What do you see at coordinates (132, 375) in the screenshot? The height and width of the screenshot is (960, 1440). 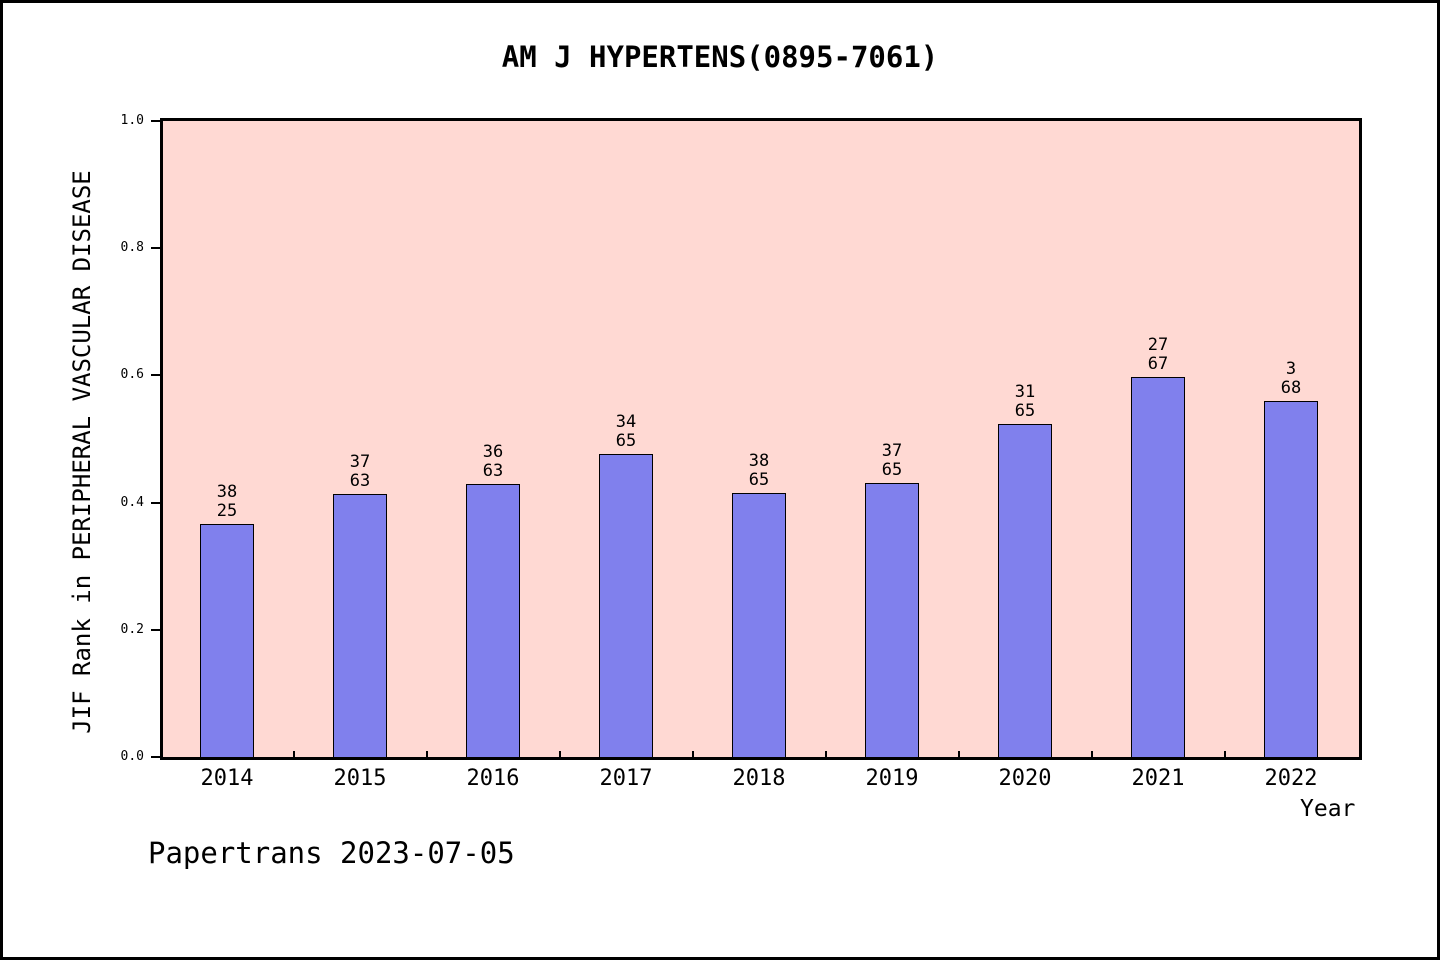 I see `y-tick-label: 0.6` at bounding box center [132, 375].